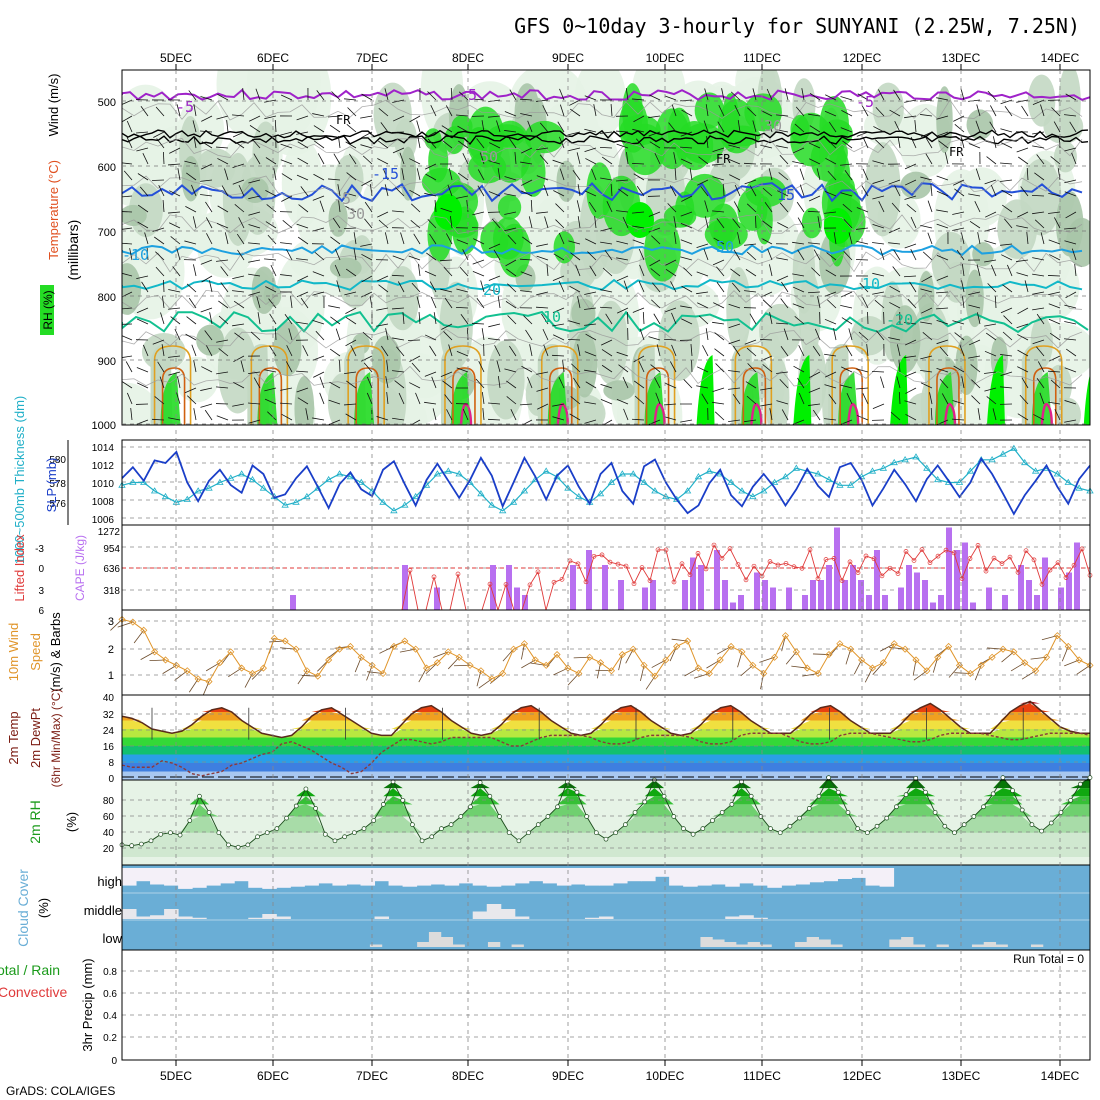  Describe the element at coordinates (448, 212) in the screenshot. I see `rh-saturated` at that location.